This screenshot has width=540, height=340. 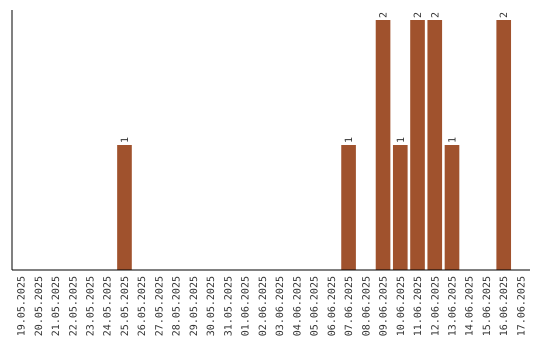 What do you see at coordinates (108, 306) in the screenshot?
I see `x-tick-label: 24.05.2025` at bounding box center [108, 306].